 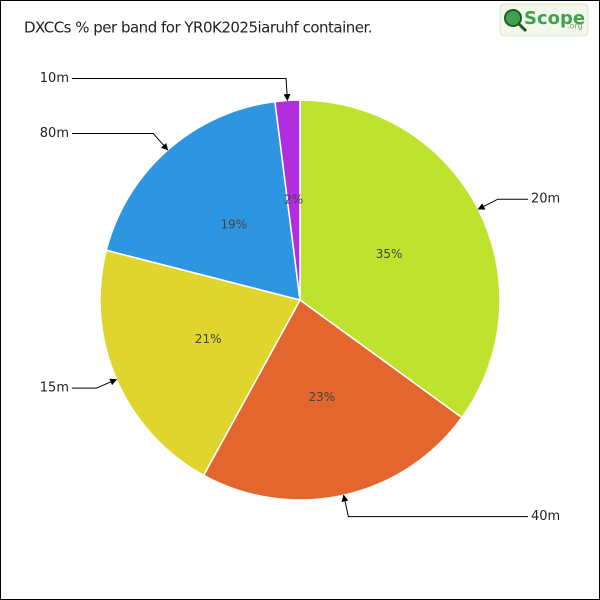 I want to click on logo-handle, so click(x=522, y=27).